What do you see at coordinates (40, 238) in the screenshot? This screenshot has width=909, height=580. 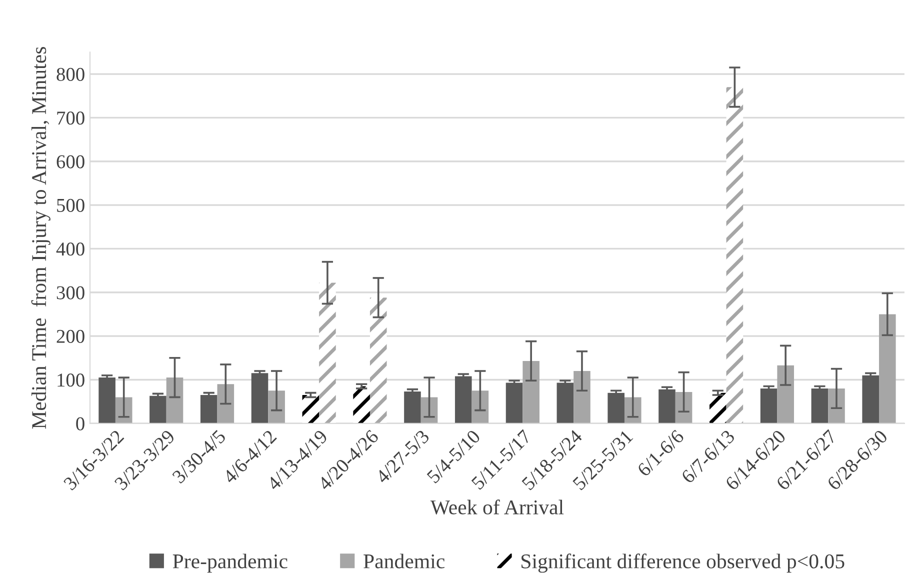 I see `y-axis-title: Median Time from Injury to Arrival, Minutes` at bounding box center [40, 238].